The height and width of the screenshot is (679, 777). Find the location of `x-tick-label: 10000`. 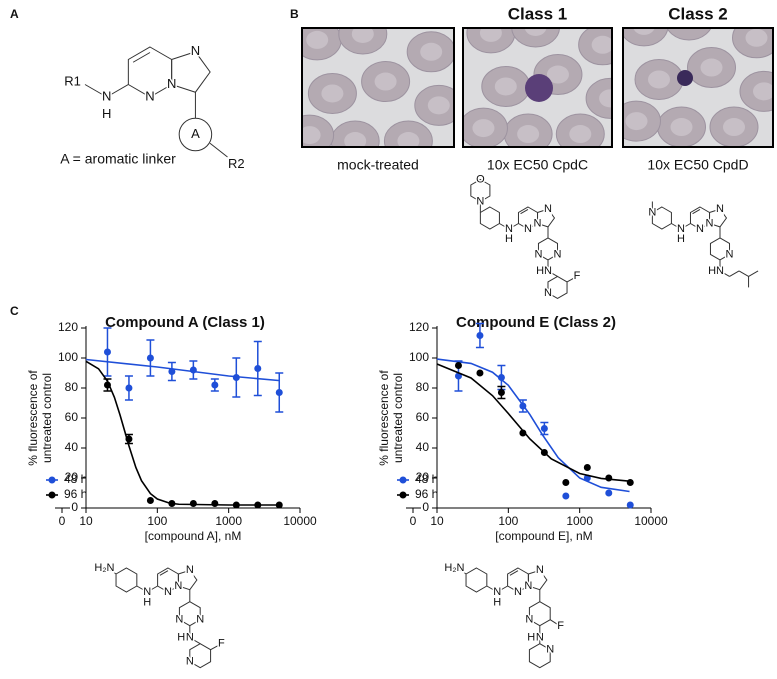

x-tick-label: 10000 is located at coordinates (651, 521).